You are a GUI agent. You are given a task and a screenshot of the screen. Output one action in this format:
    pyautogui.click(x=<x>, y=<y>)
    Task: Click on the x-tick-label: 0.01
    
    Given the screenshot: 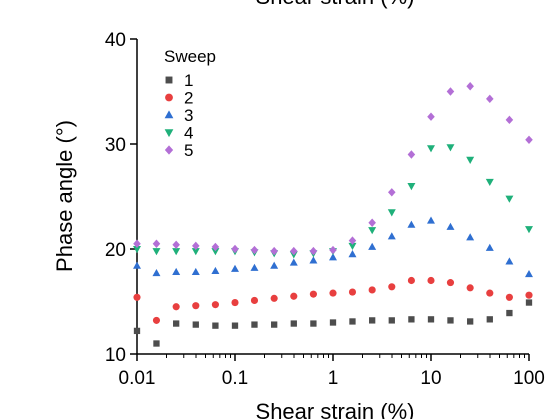 What is the action you would take?
    pyautogui.click(x=137, y=378)
    